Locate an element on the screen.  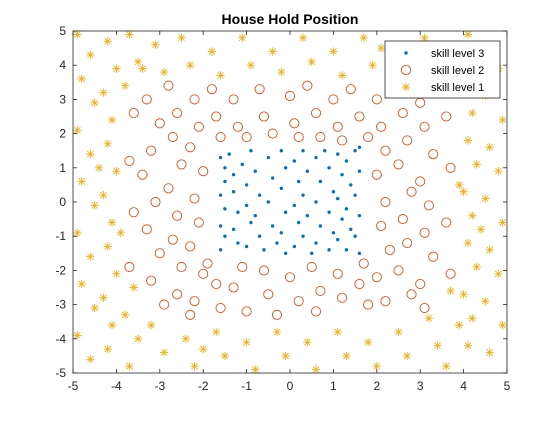
x-tick-label: 5 is located at coordinates (507, 386).